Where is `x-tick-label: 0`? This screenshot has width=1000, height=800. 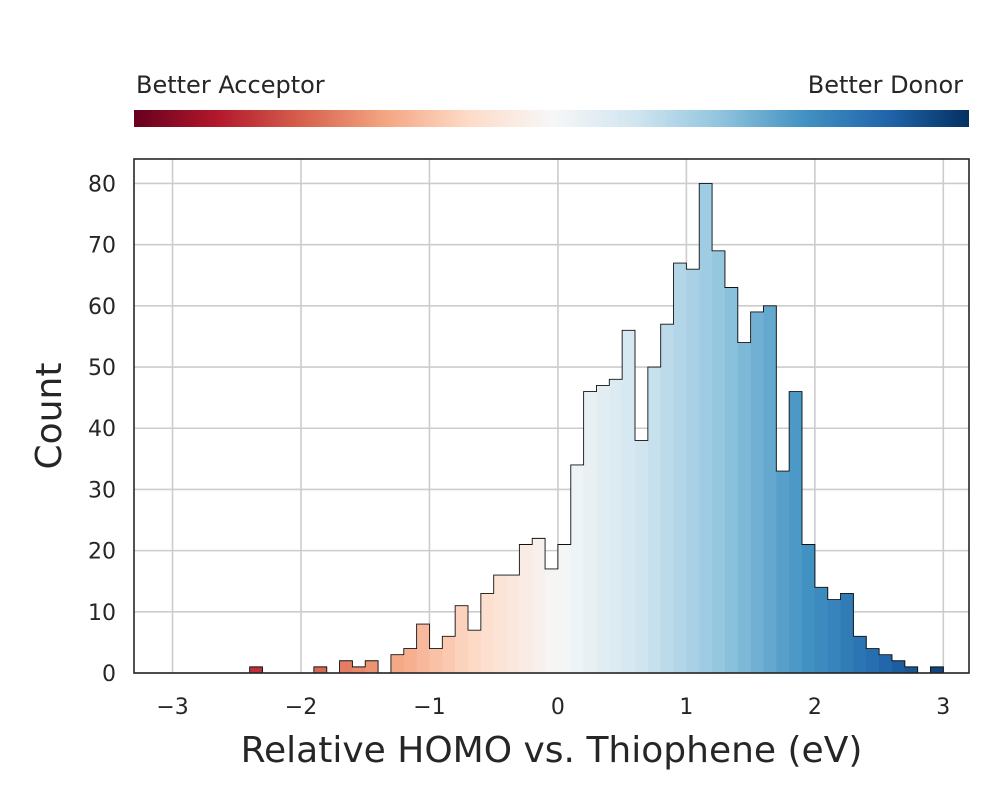 x-tick-label: 0 is located at coordinates (558, 707).